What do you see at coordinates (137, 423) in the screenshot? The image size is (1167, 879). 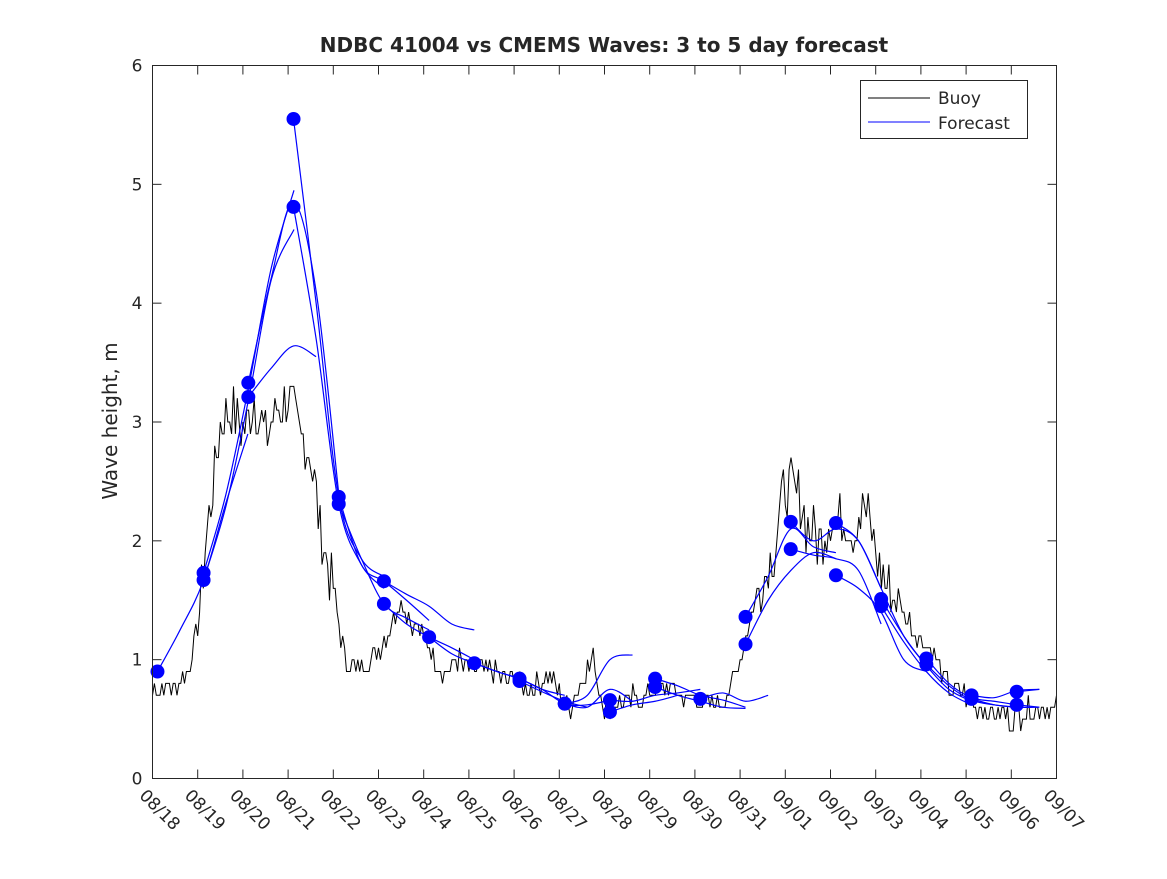 I see `y-tick-label: 3` at bounding box center [137, 423].